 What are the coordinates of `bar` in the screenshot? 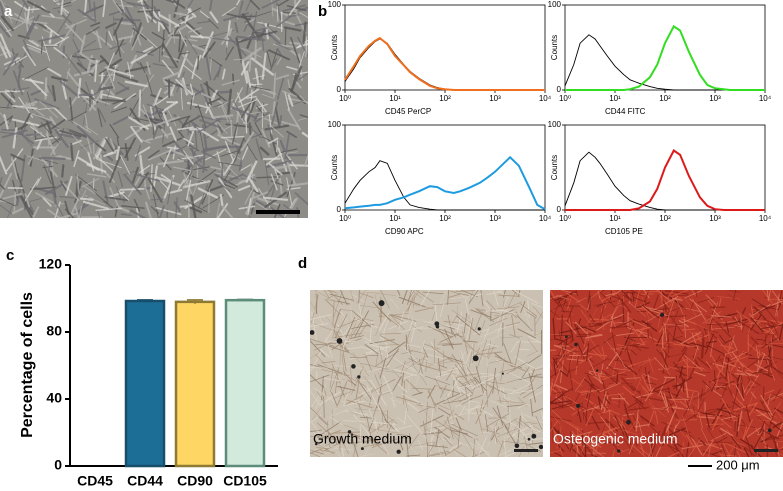 It's located at (195, 384).